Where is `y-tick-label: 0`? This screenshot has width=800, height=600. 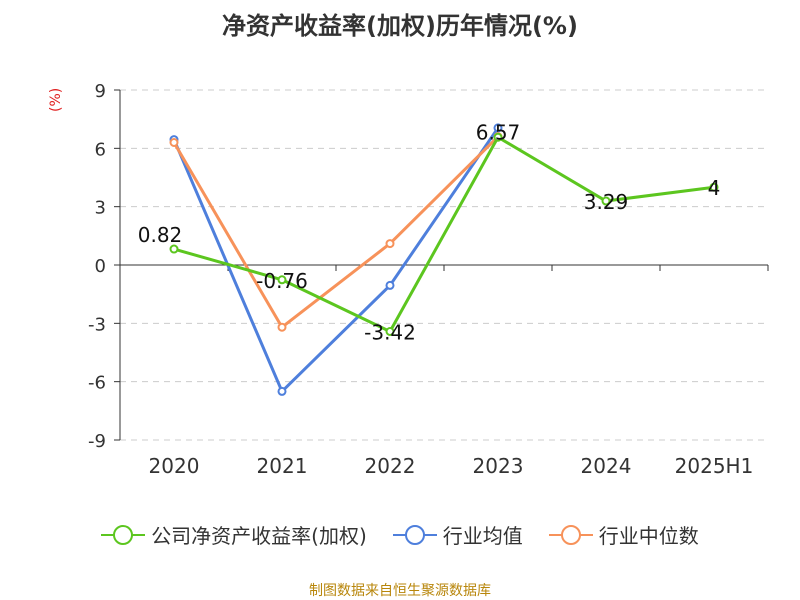
y-tick-label: 0 is located at coordinates (100, 266).